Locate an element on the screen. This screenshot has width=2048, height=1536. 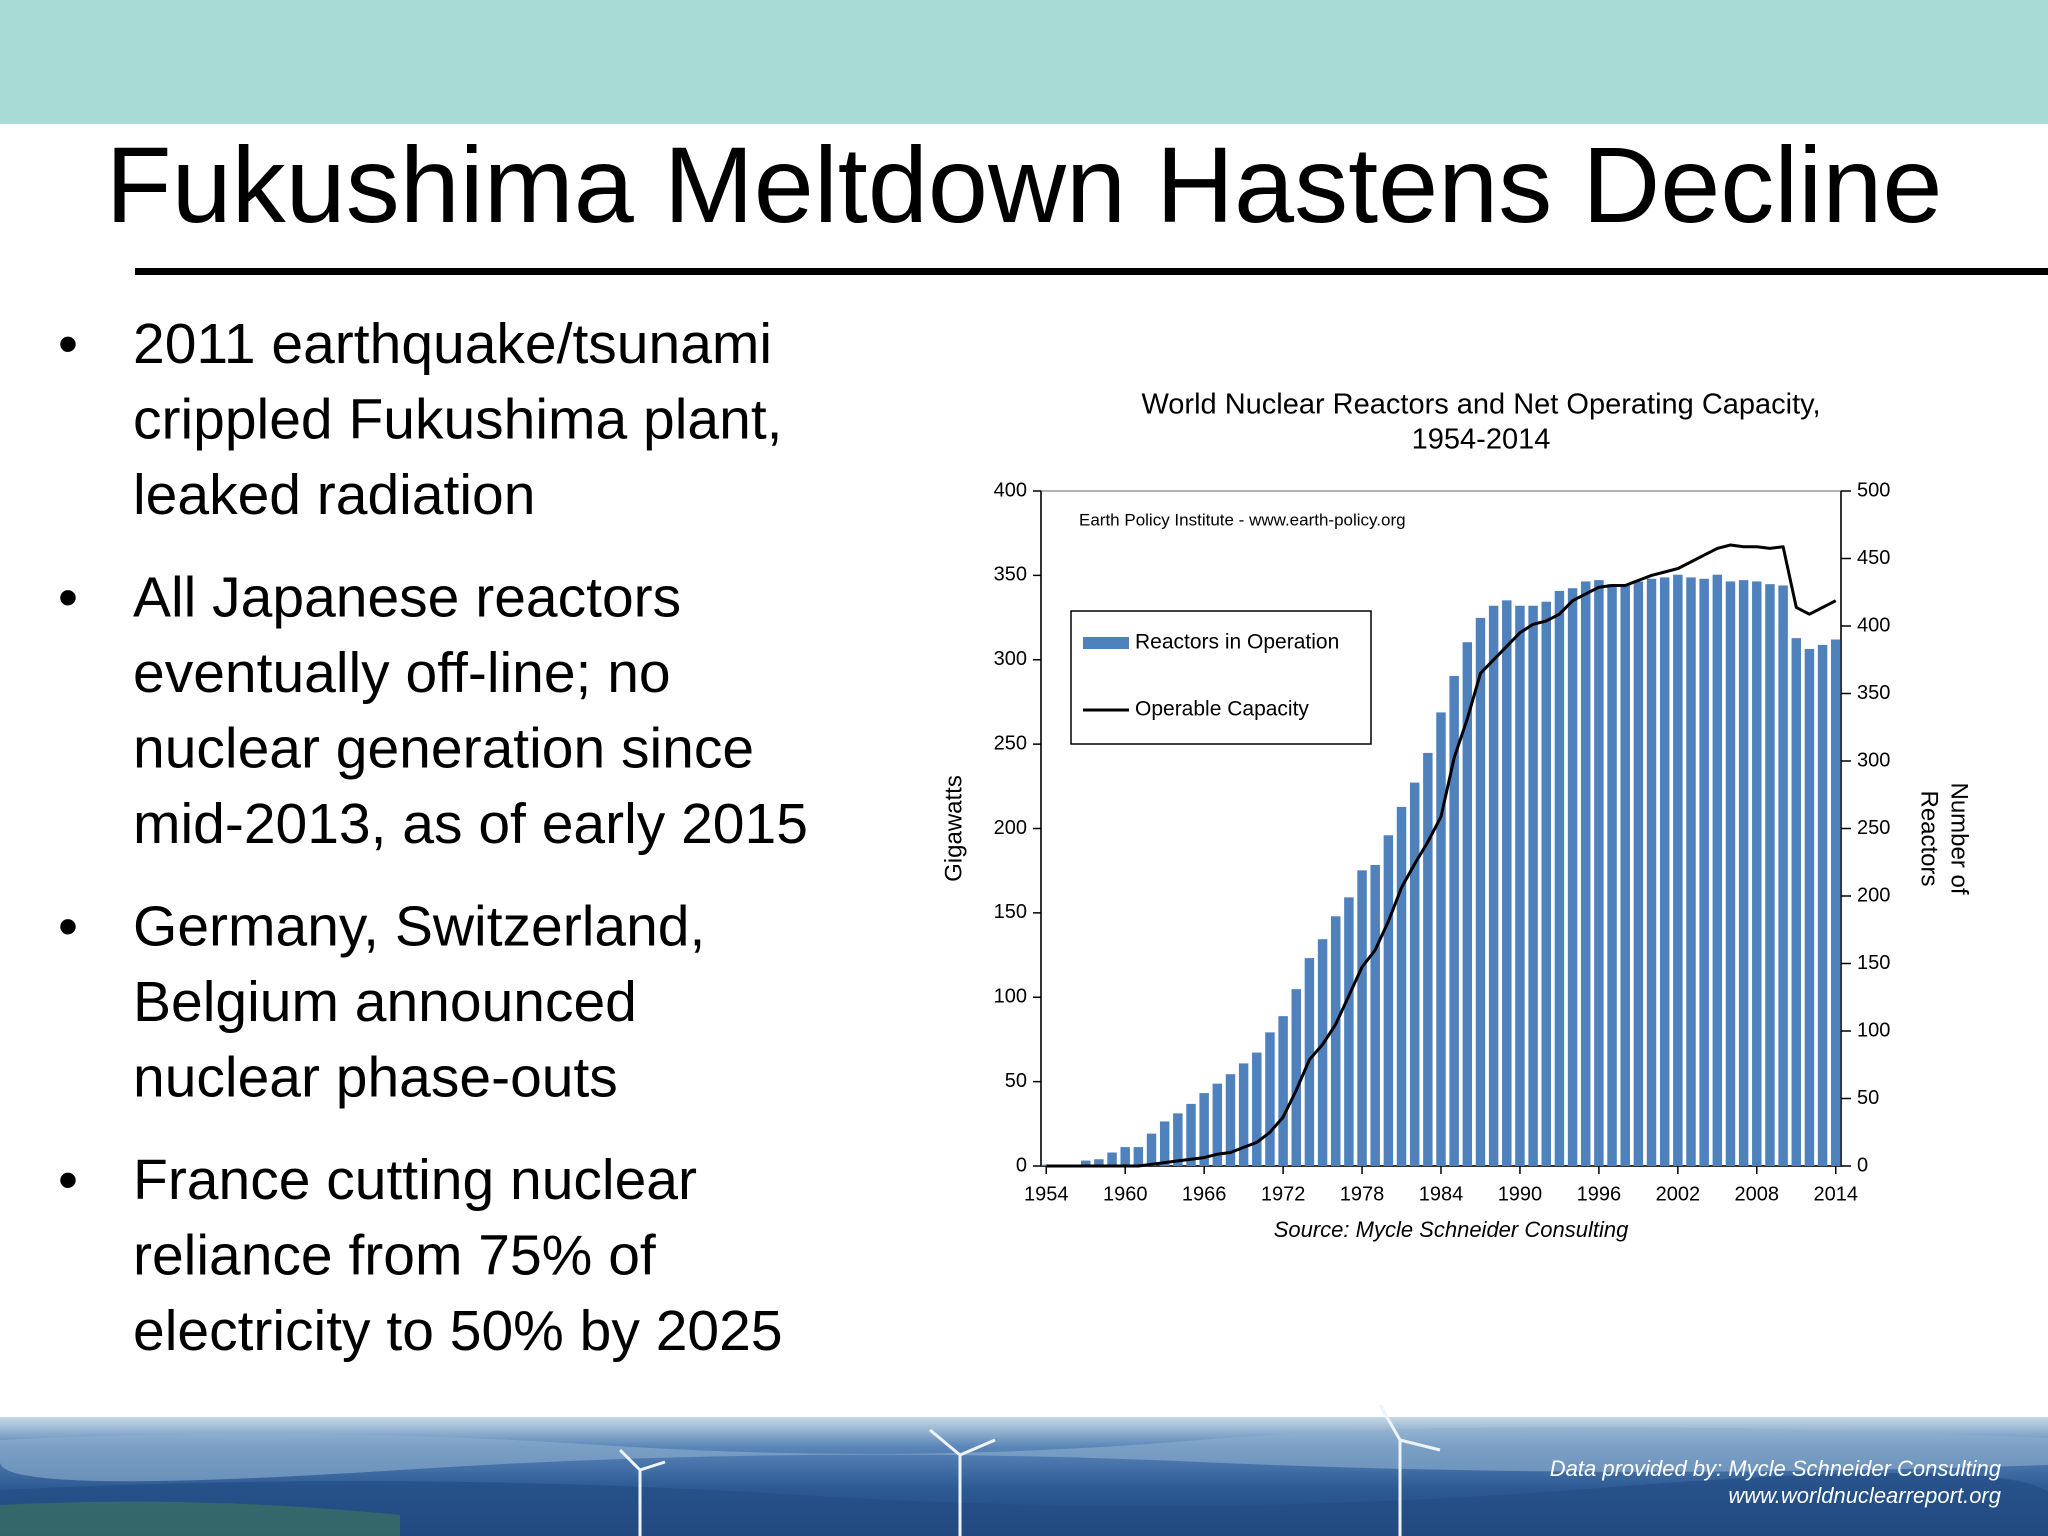
bullet-text: France cutting nuclear is located at coordinates (415, 1180).